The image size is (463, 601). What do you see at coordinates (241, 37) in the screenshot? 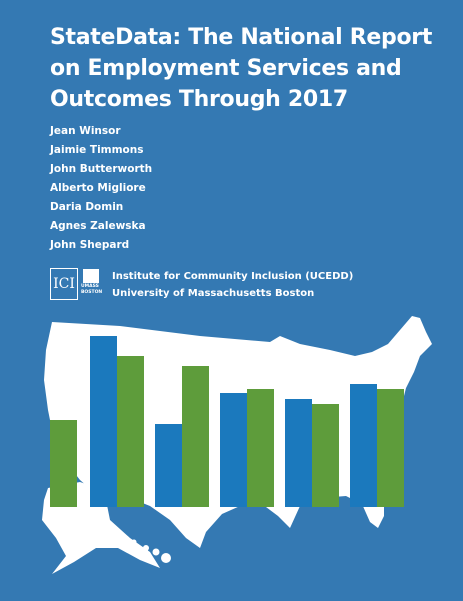
I see `title-line: StateData: The National Report` at bounding box center [241, 37].